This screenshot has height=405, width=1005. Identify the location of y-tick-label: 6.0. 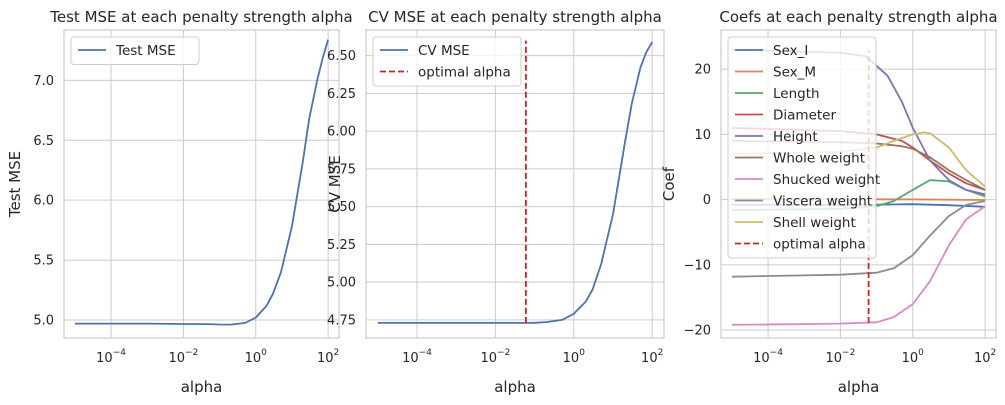
(43, 201).